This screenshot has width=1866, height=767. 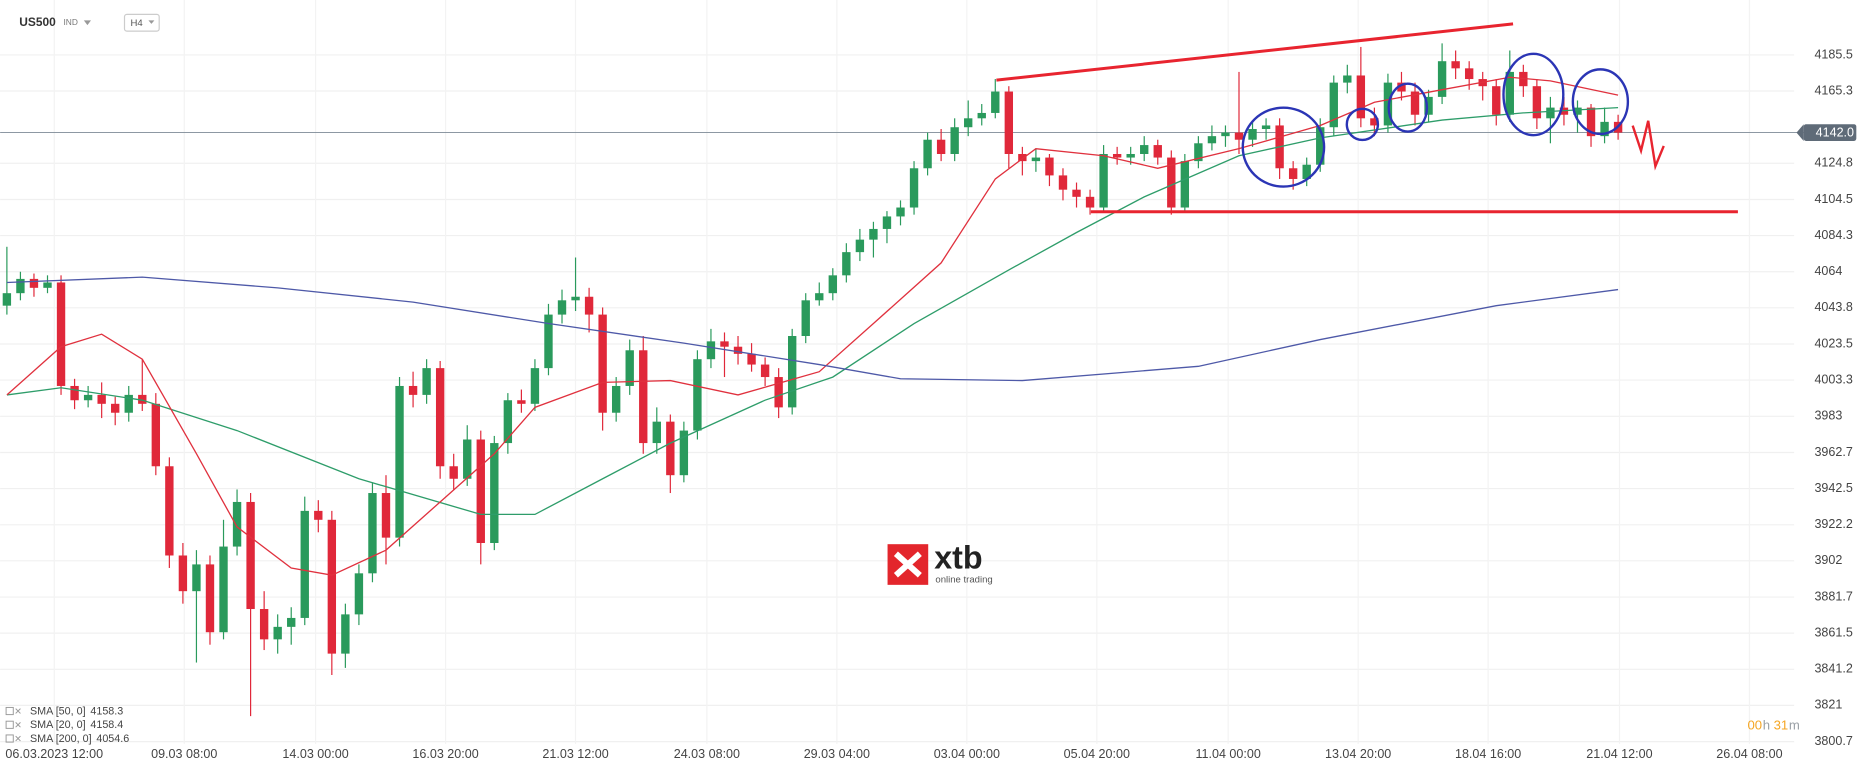 I want to click on legend-value: 4158.3, so click(x=106, y=711).